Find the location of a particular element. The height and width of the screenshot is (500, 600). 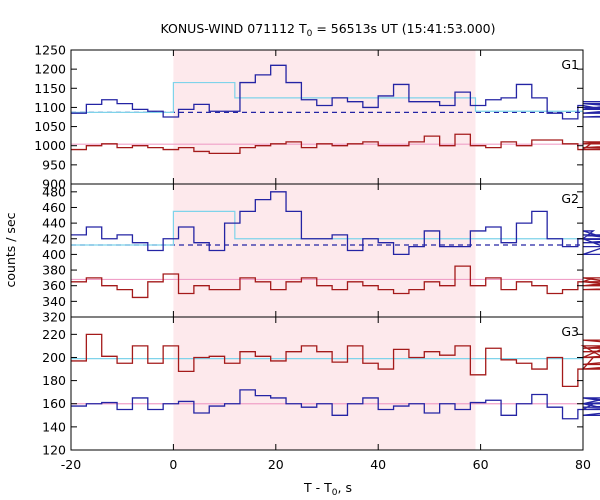

x-axis-label: T - T0, s is located at coordinates (327, 489).